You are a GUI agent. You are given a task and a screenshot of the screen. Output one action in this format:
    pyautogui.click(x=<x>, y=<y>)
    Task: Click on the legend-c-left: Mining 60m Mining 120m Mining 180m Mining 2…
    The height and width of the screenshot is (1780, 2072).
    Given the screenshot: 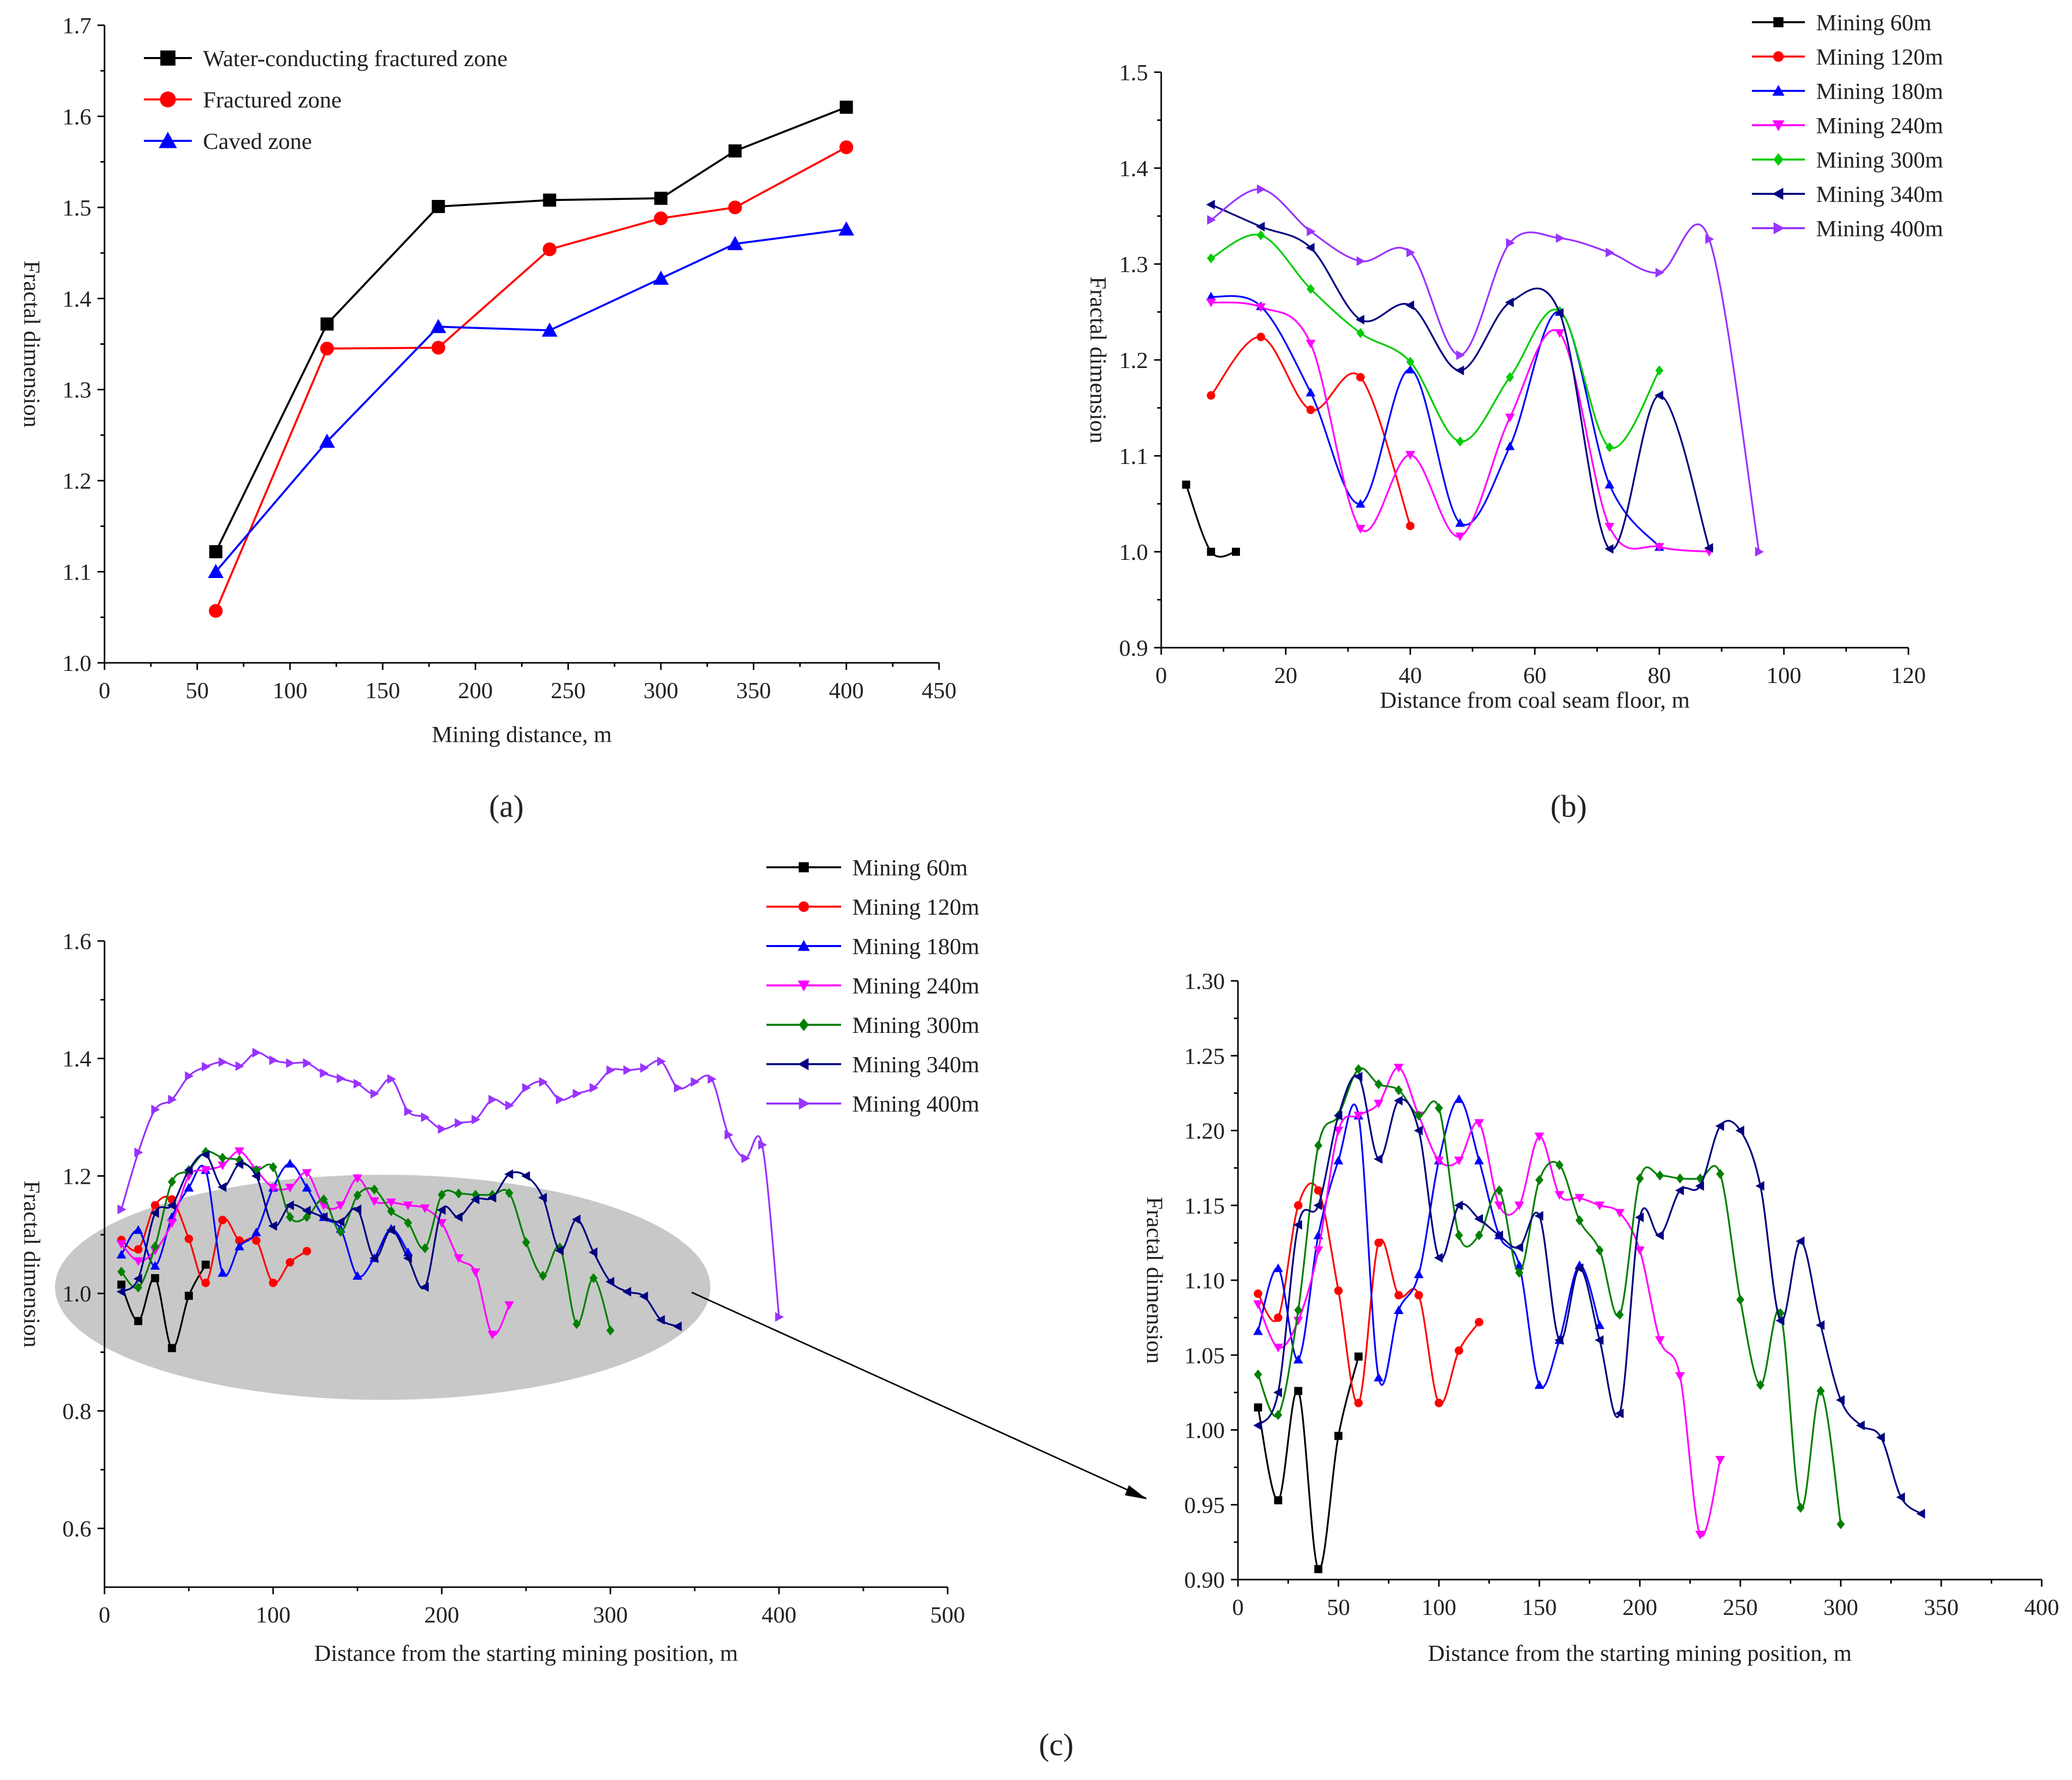 What is the action you would take?
    pyautogui.click(x=872, y=986)
    